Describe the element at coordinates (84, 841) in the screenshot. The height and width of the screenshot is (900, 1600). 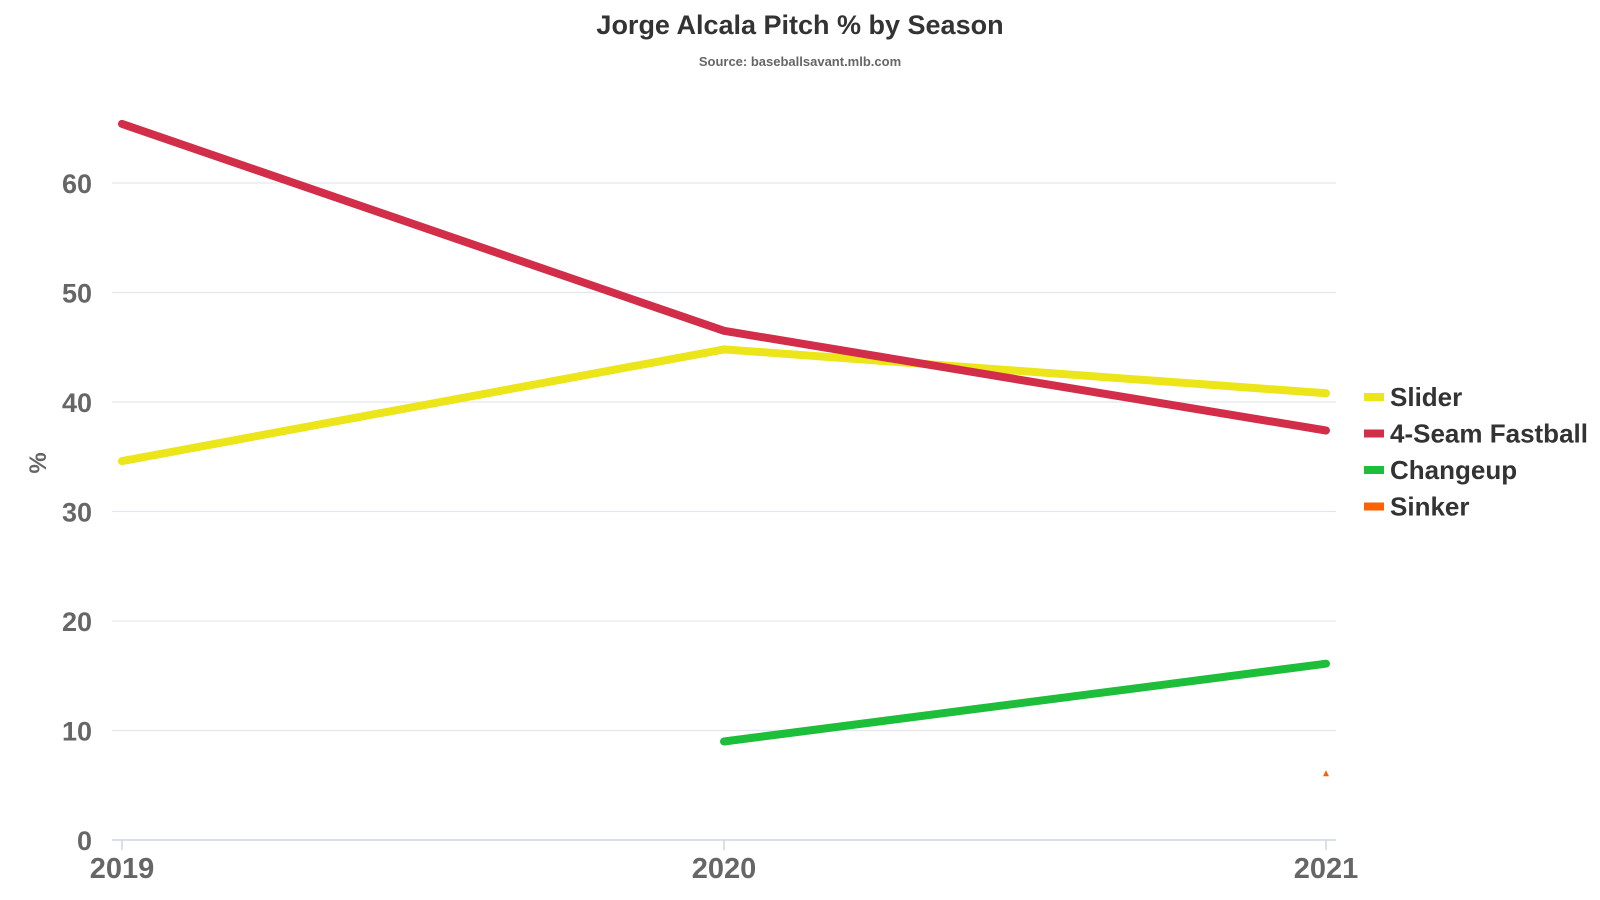
I see `y-tick-label: 0` at that location.